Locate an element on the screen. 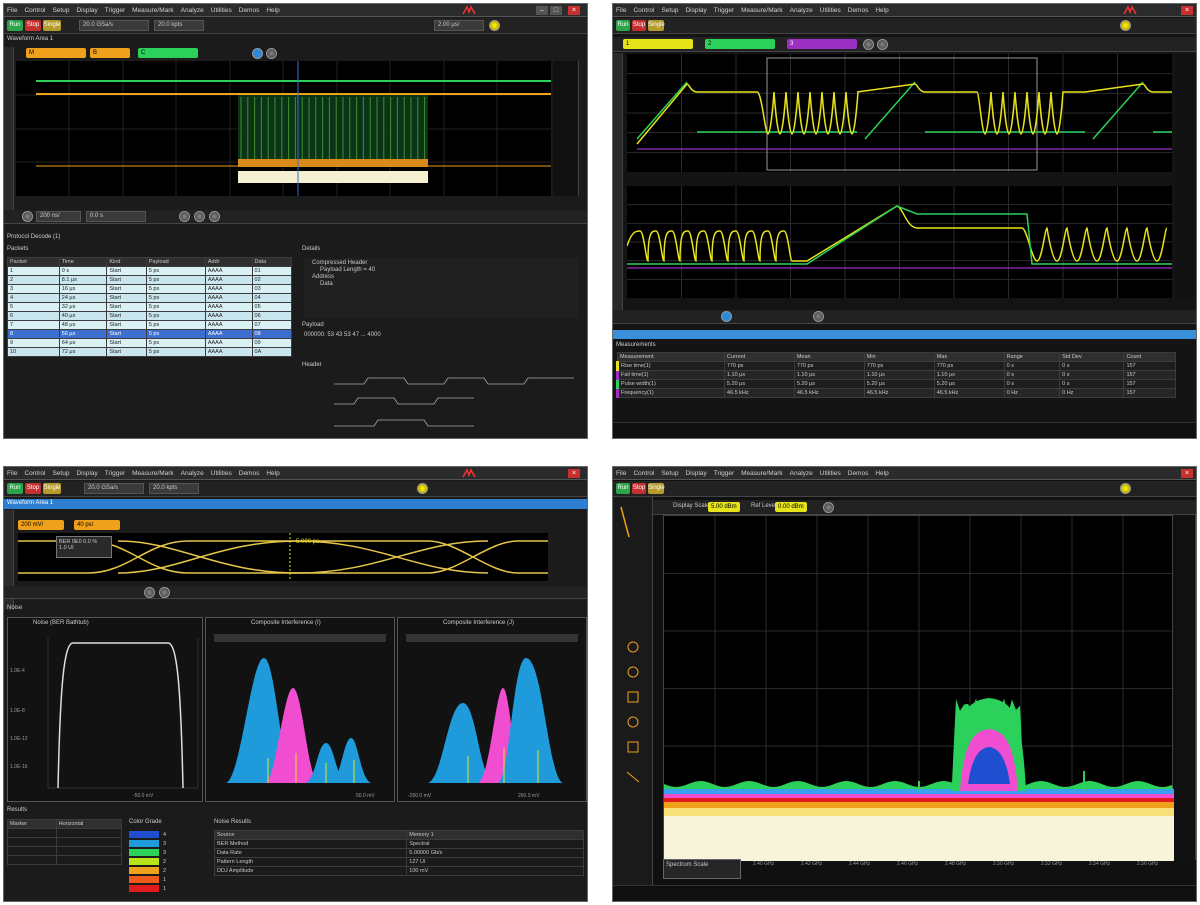  column-header: Count is located at coordinates (1149, 357).